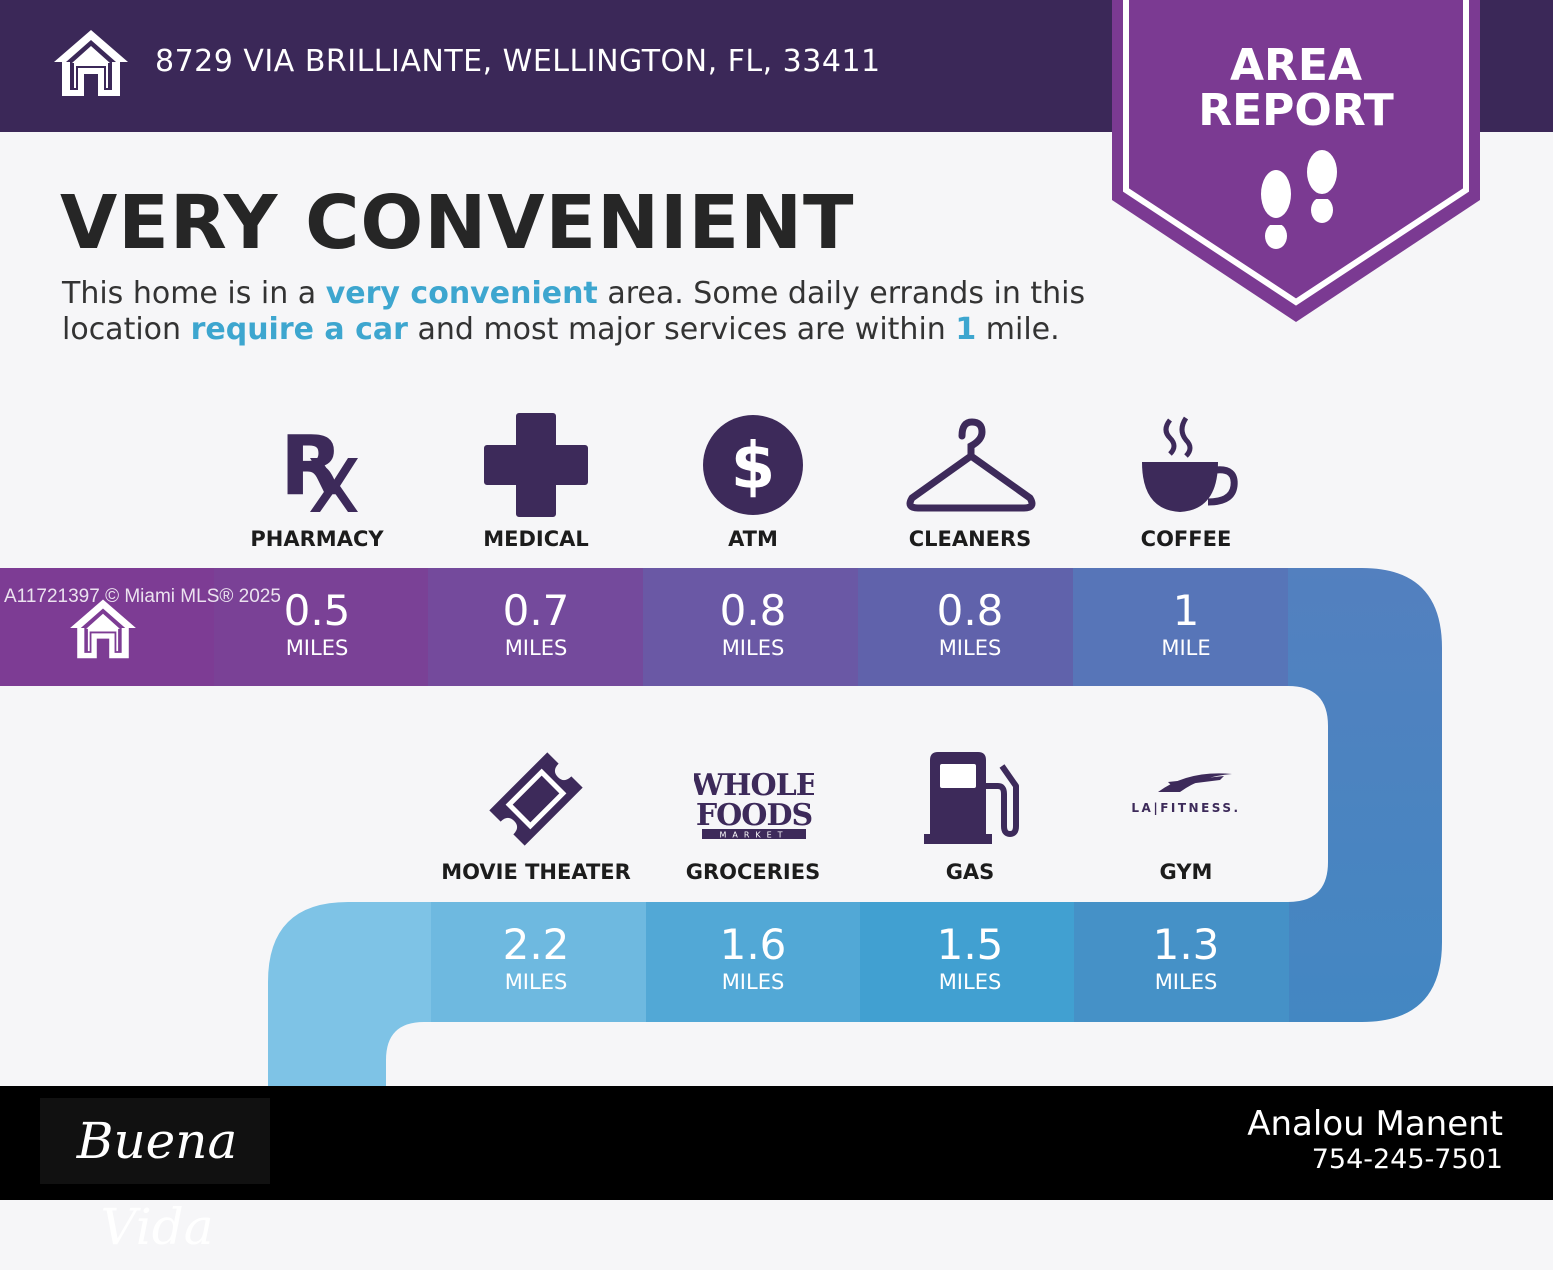 The image size is (1553, 1270). I want to click on rx-icon: R, so click(319, 466).